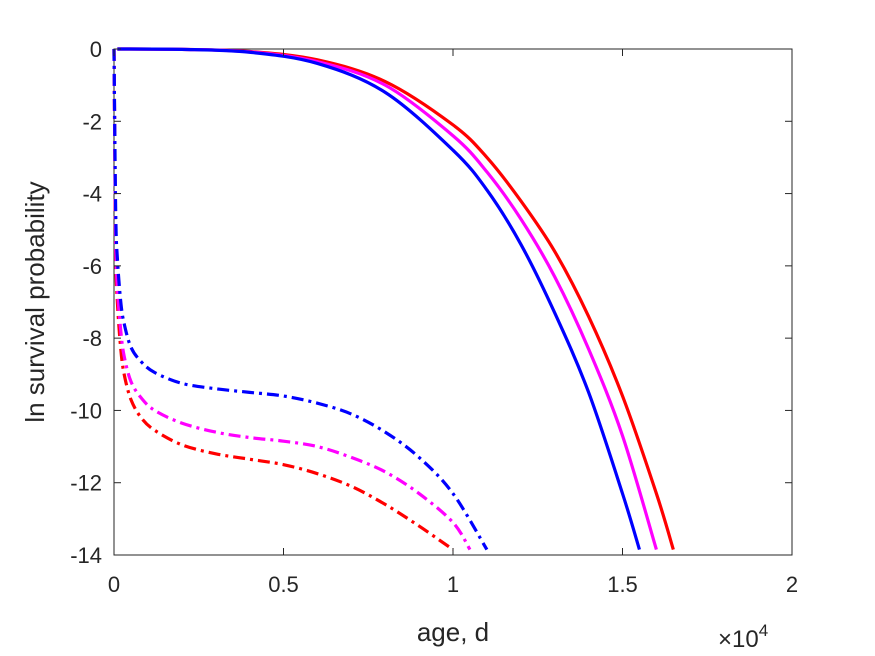 This screenshot has height=656, width=875. What do you see at coordinates (86, 555) in the screenshot?
I see `y-tick-label: -14` at bounding box center [86, 555].